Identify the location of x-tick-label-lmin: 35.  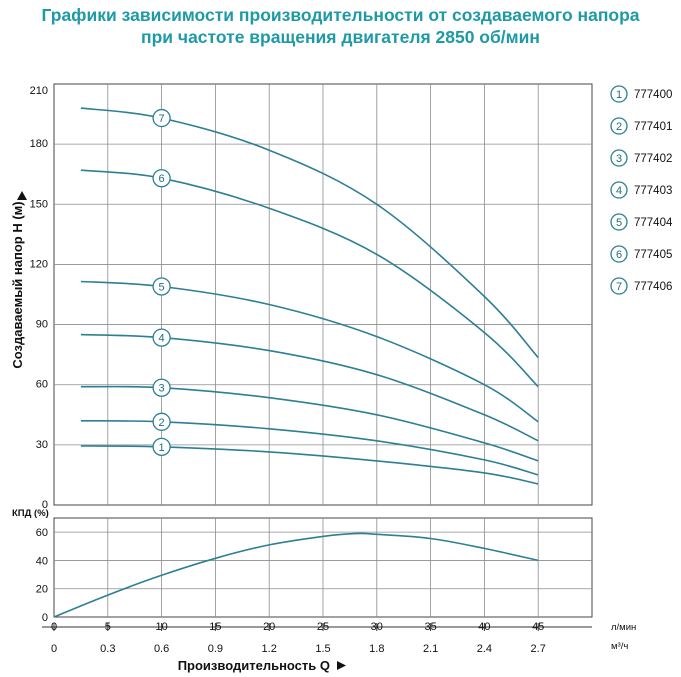
(430, 627).